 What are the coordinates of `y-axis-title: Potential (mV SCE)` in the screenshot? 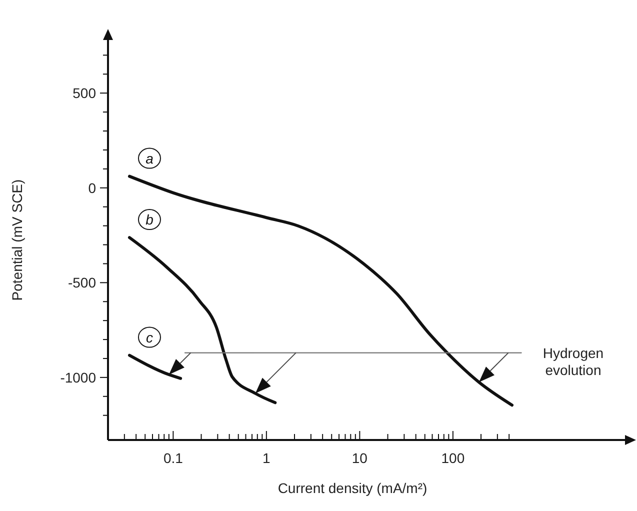 It's located at (17, 240).